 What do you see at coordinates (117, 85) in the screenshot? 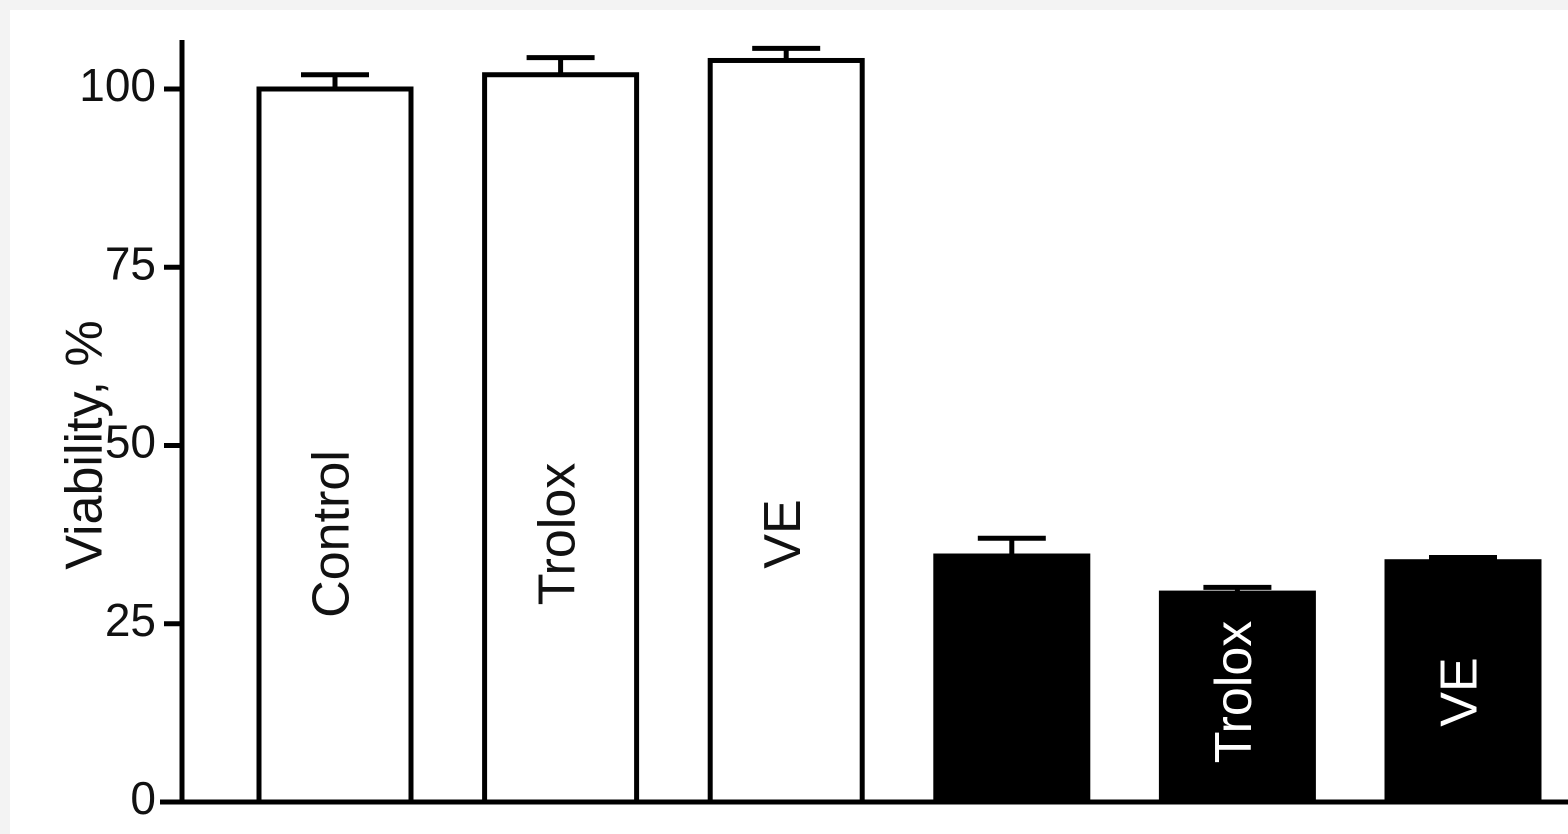
I see `y-tick-label: 100` at bounding box center [117, 85].